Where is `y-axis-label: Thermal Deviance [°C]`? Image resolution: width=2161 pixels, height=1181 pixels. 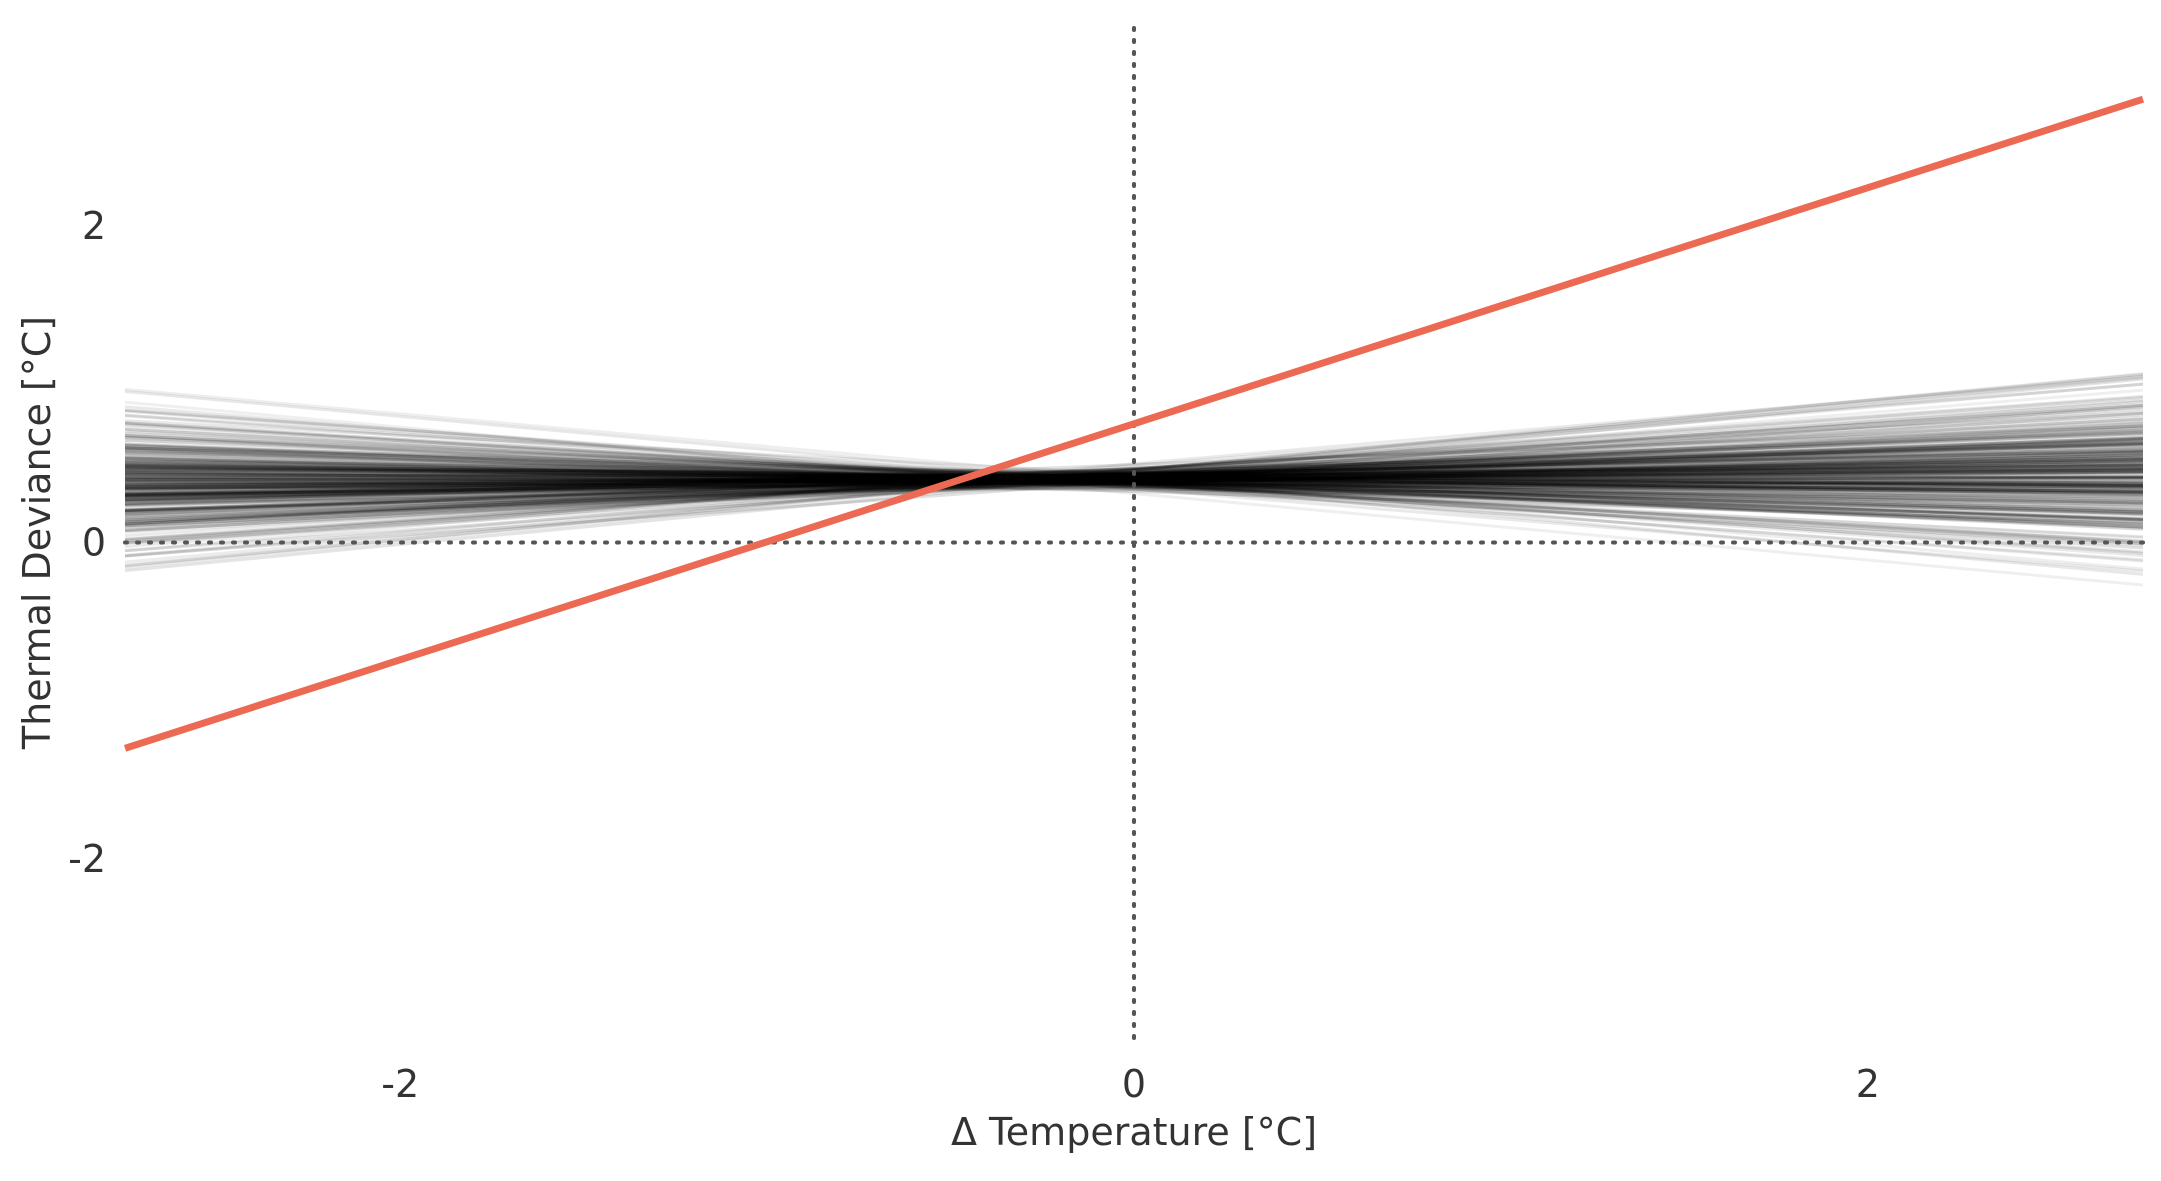 y-axis-label: Thermal Deviance [°C] is located at coordinates (37, 533).